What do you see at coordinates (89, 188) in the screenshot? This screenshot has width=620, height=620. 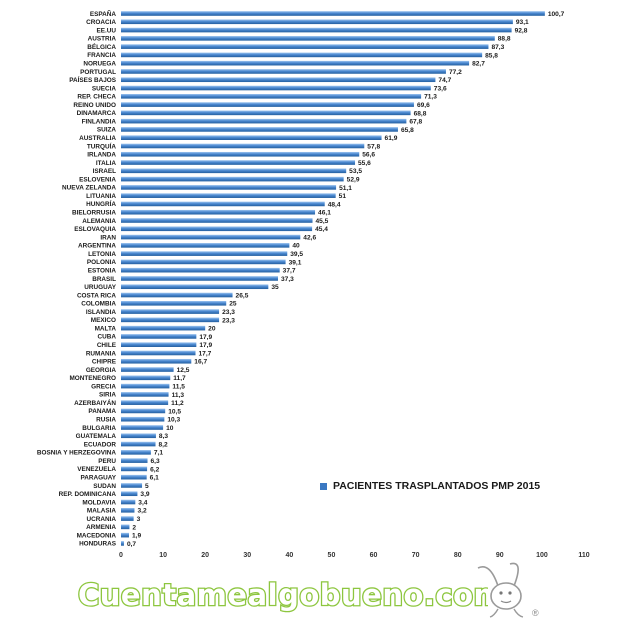 I see `category-label: NUEVA ZELANDA` at bounding box center [89, 188].